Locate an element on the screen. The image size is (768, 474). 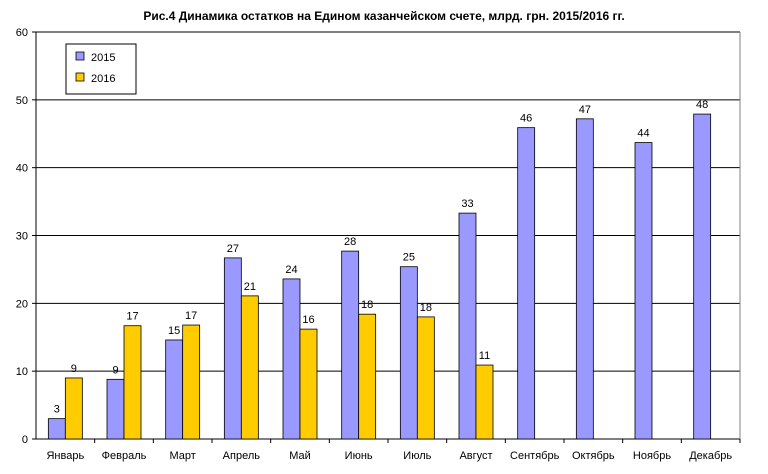
data-label: 11 is located at coordinates (484, 356).